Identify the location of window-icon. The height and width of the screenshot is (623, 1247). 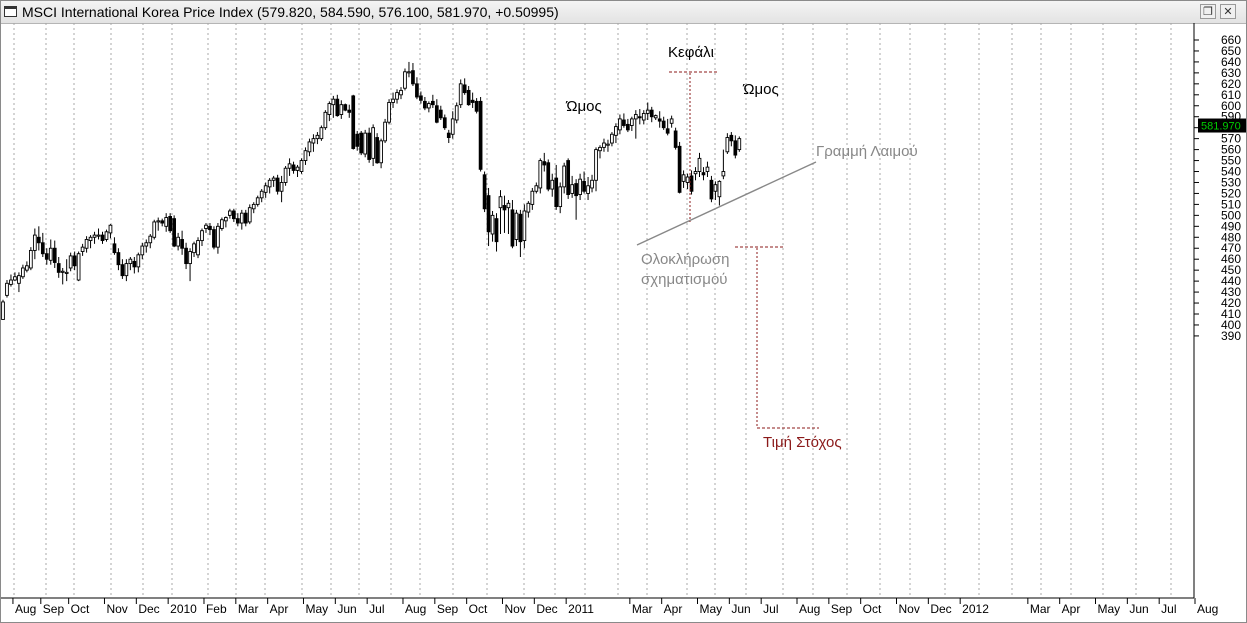
(10, 11).